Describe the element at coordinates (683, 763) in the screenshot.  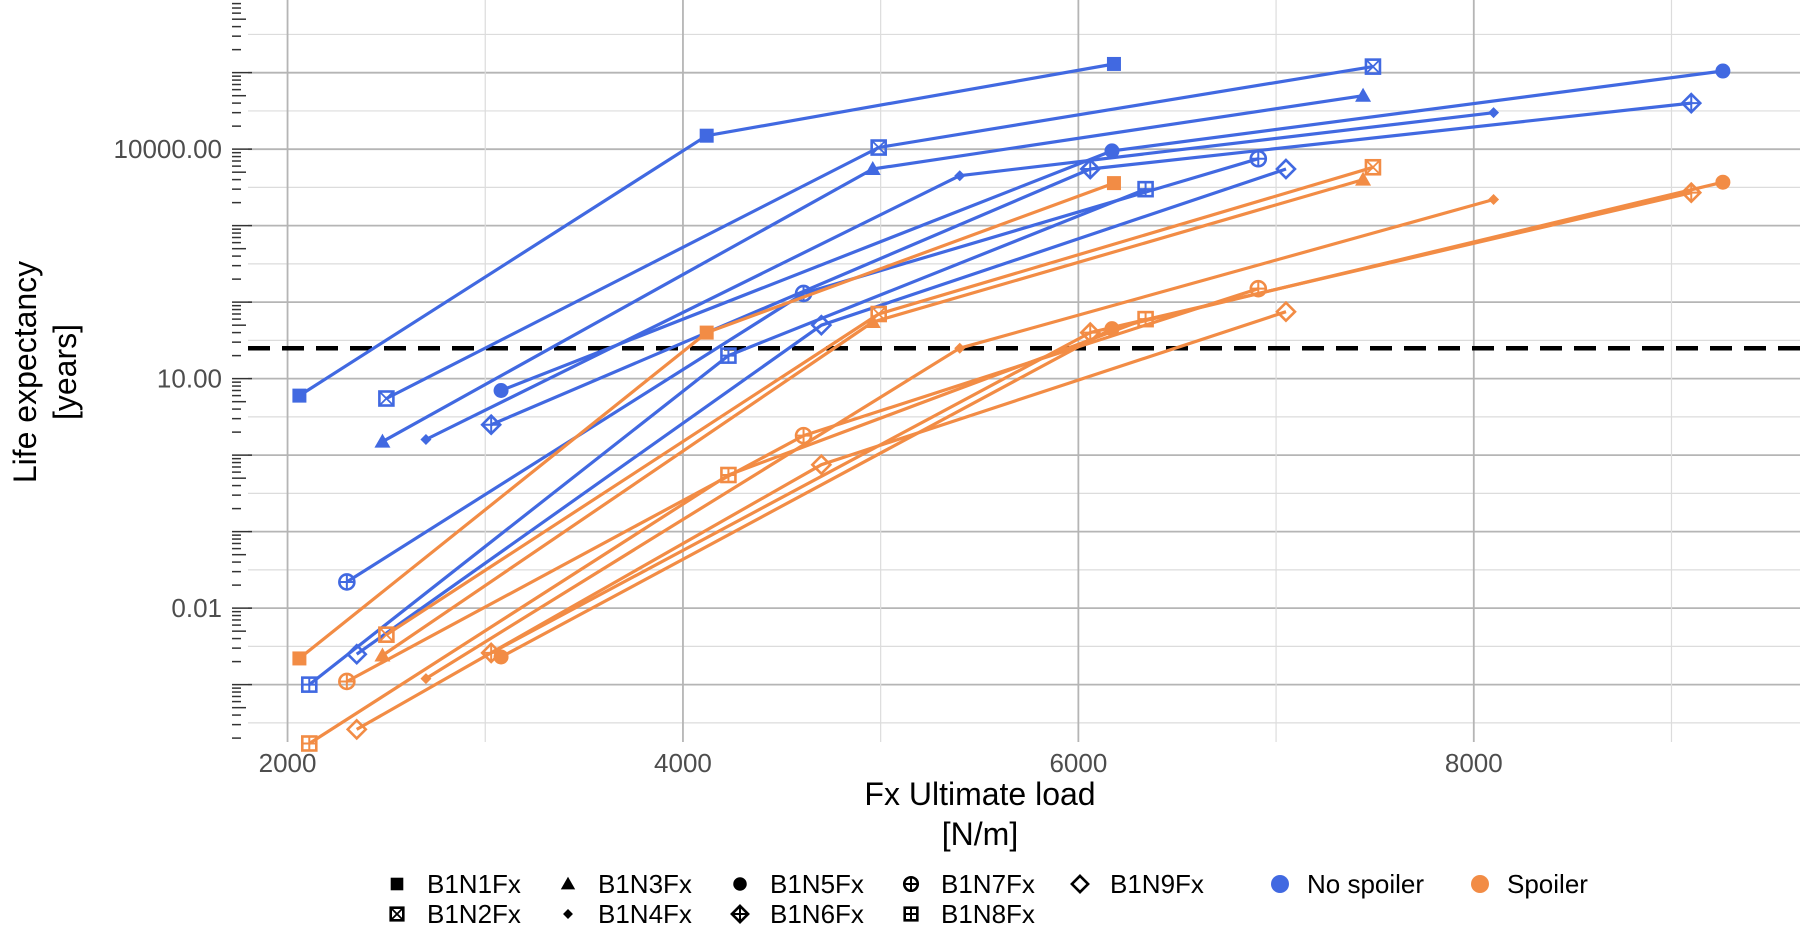
I see `x-tick-label: 4000` at that location.